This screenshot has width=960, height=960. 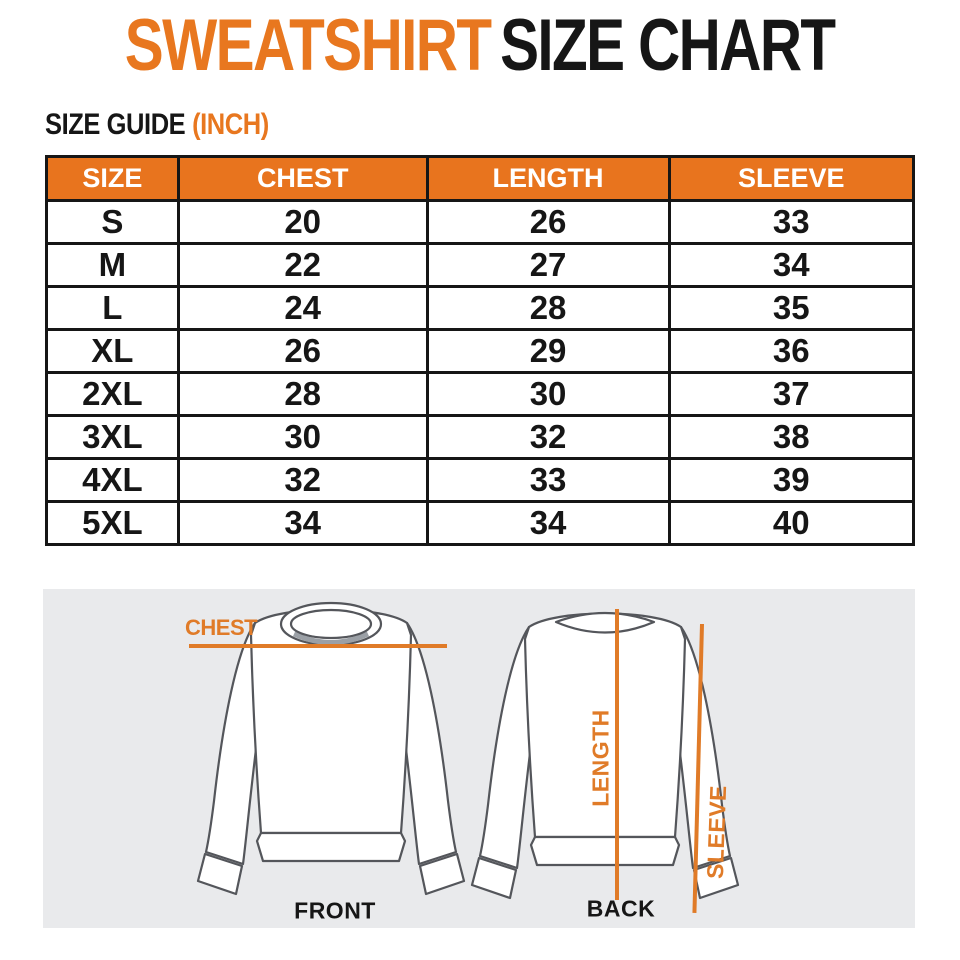 What do you see at coordinates (115, 124) in the screenshot?
I see `subtitle-label: SIZE GUIDE` at bounding box center [115, 124].